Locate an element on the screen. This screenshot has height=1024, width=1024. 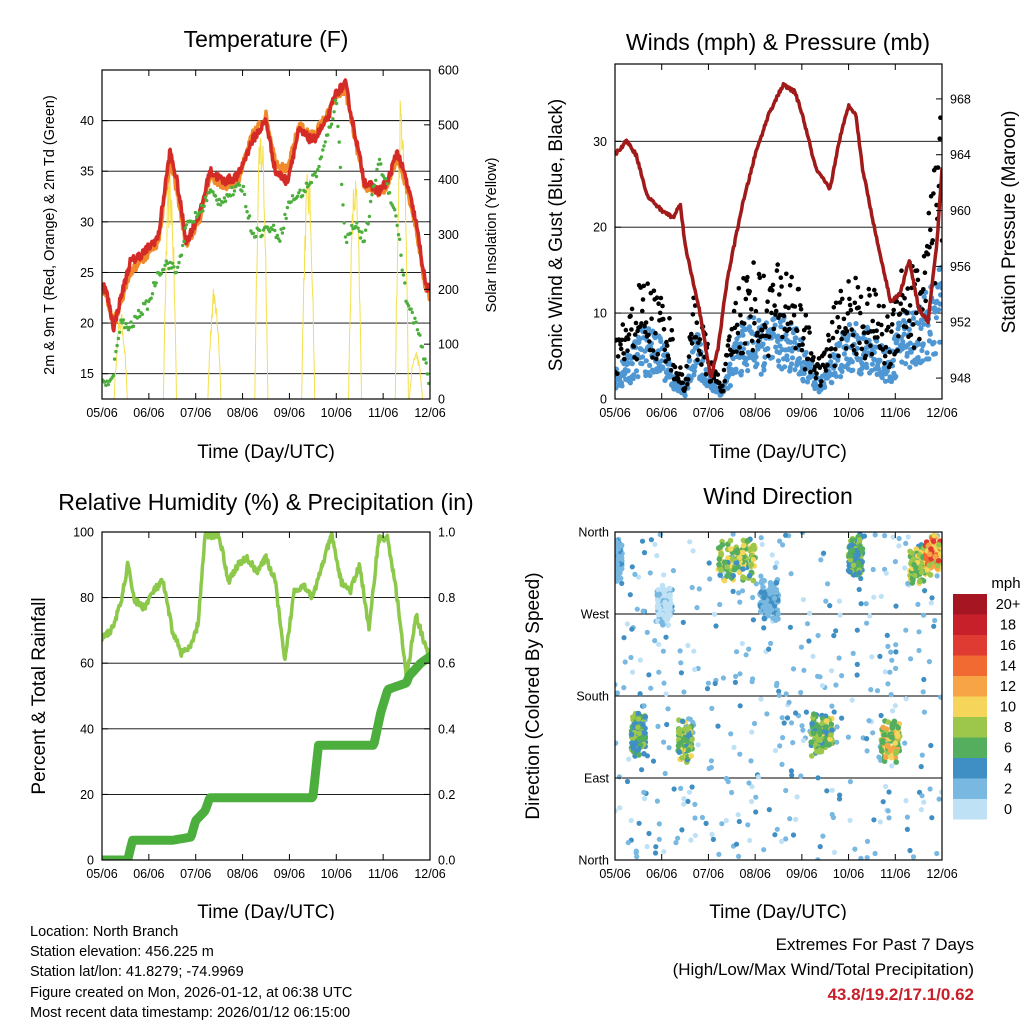
solar-insolation-spike is located at coordinates (308, 286).